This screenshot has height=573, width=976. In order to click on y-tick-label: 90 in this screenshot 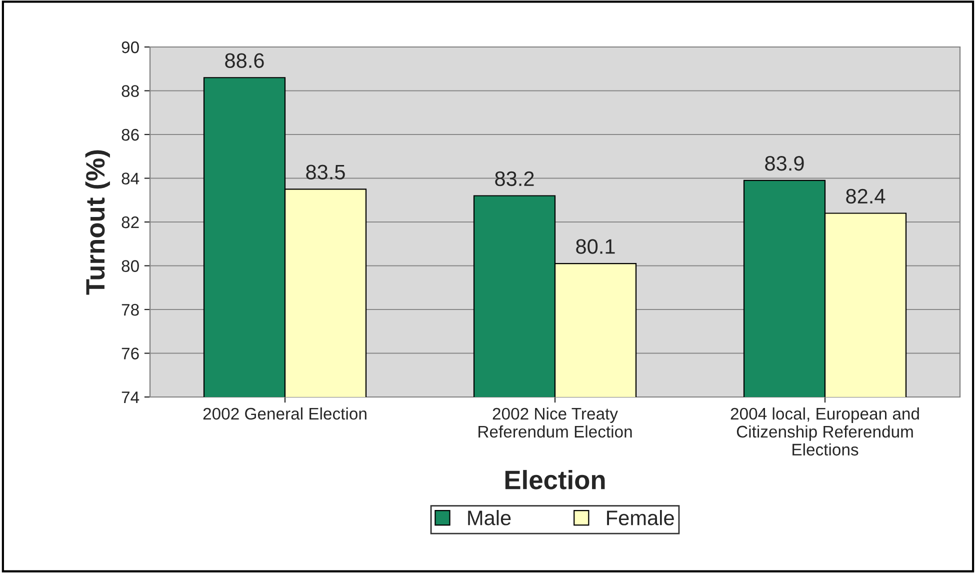, I will do `click(130, 47)`.